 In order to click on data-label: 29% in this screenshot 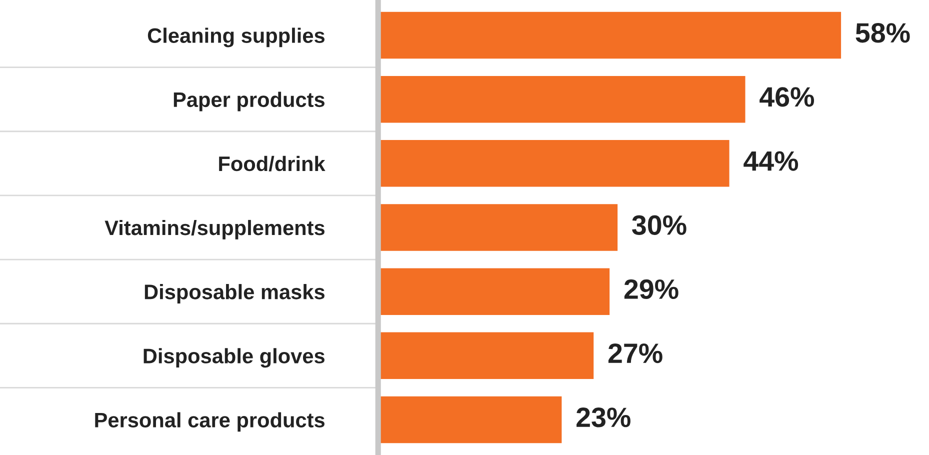, I will do `click(651, 289)`.